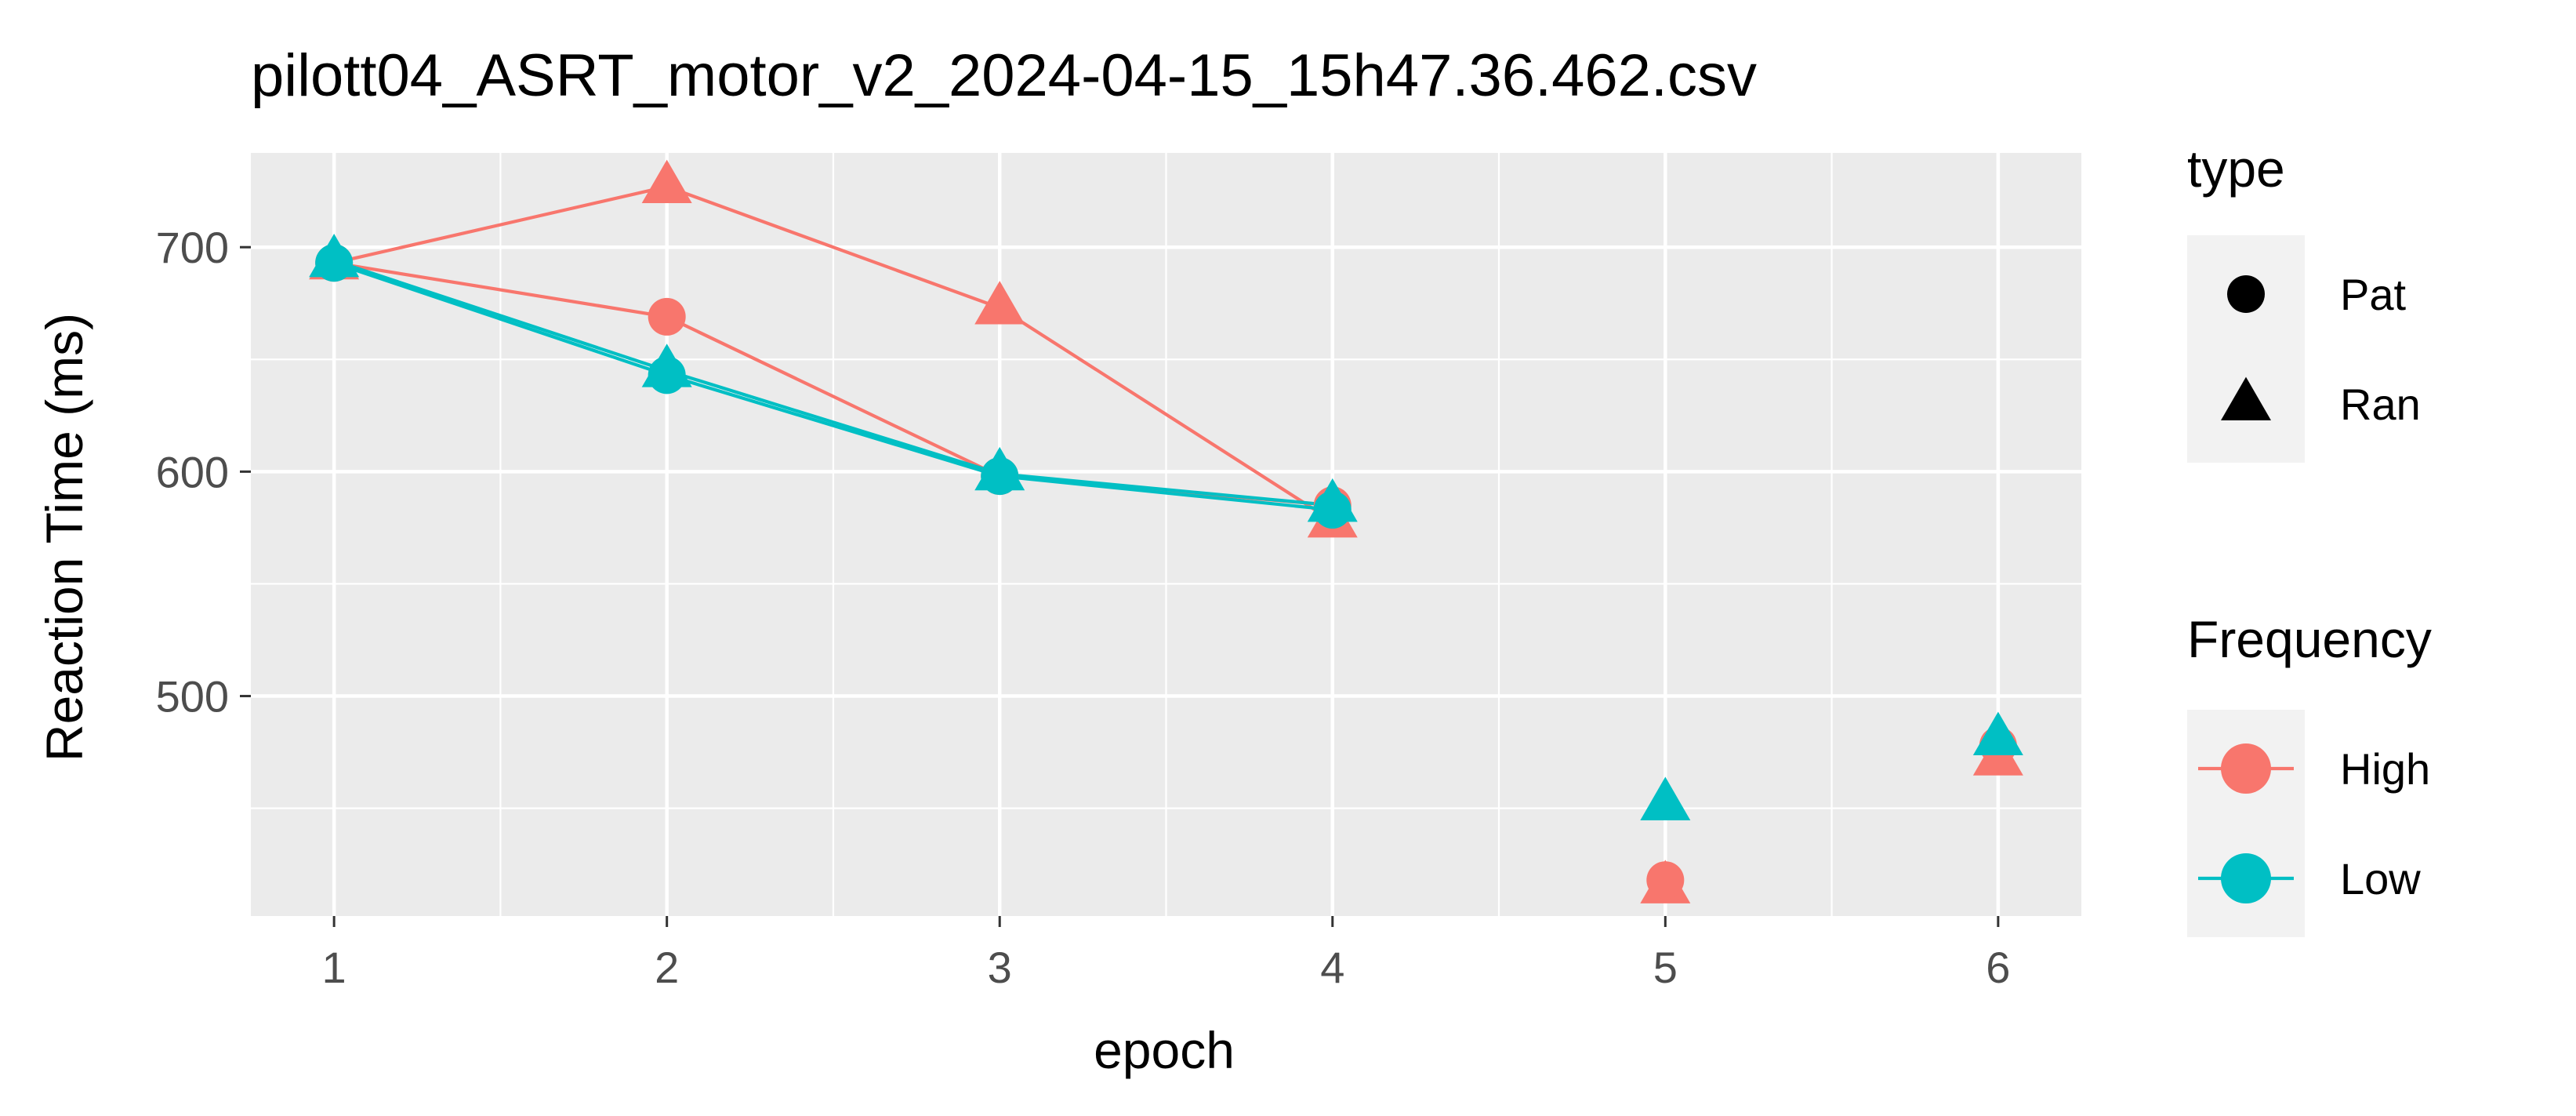 This screenshot has width=2576, height=1116. What do you see at coordinates (193, 471) in the screenshot?
I see `y-tick-label: 600` at bounding box center [193, 471].